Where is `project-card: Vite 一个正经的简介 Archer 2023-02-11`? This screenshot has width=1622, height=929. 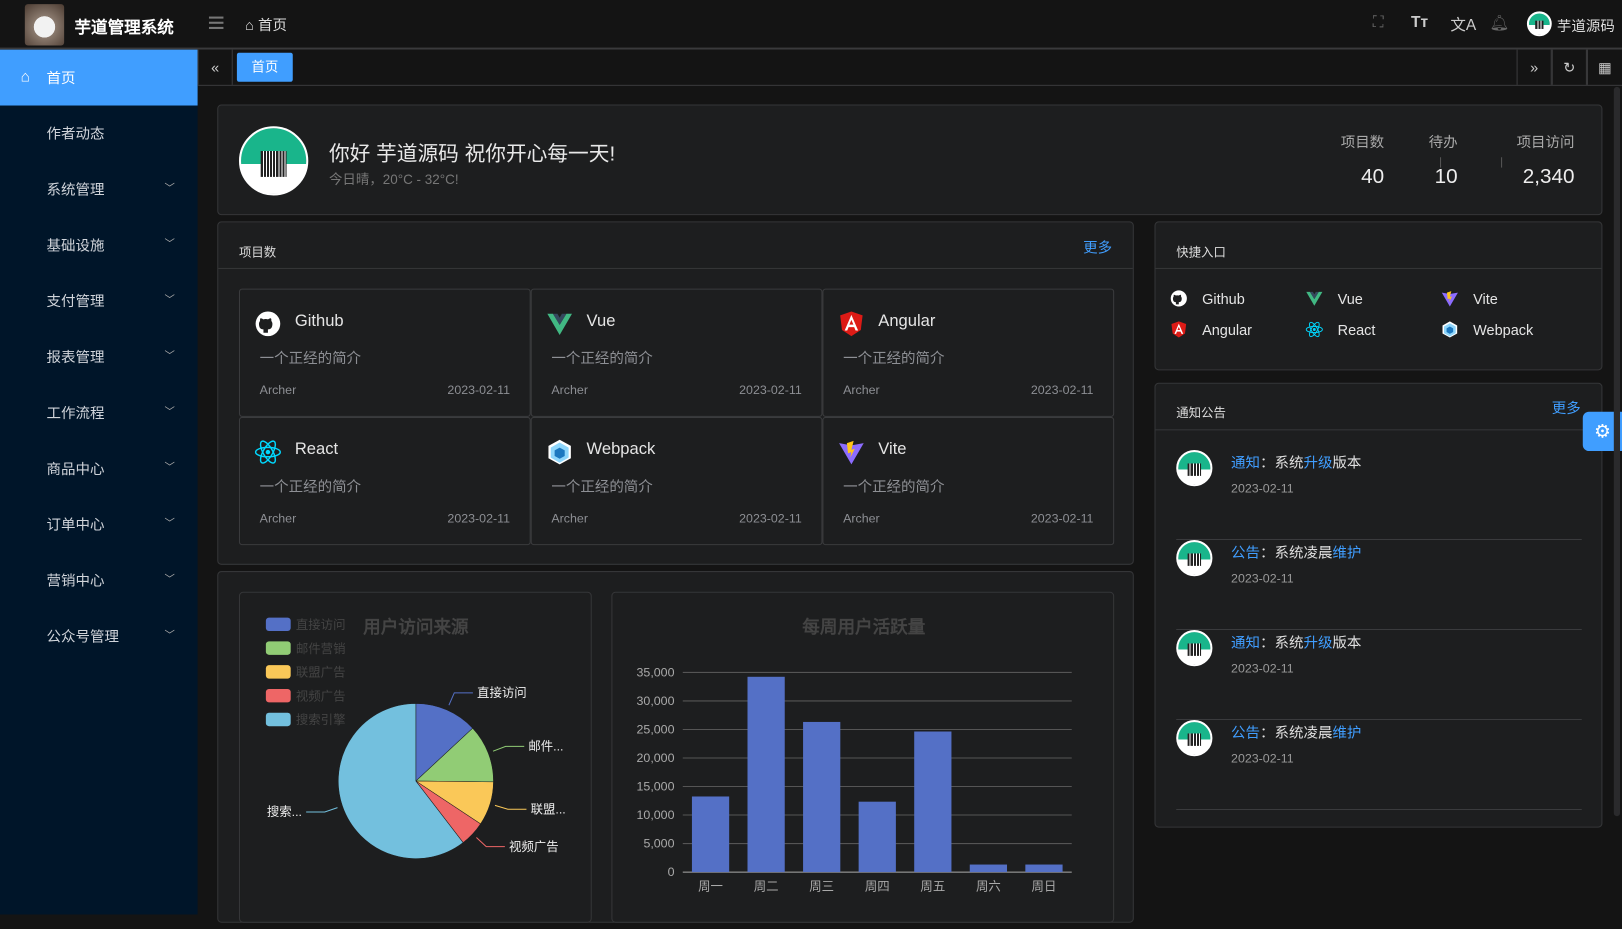
project-card: Vite 一个正经的简介 Archer 2023-02-11 is located at coordinates (968, 481).